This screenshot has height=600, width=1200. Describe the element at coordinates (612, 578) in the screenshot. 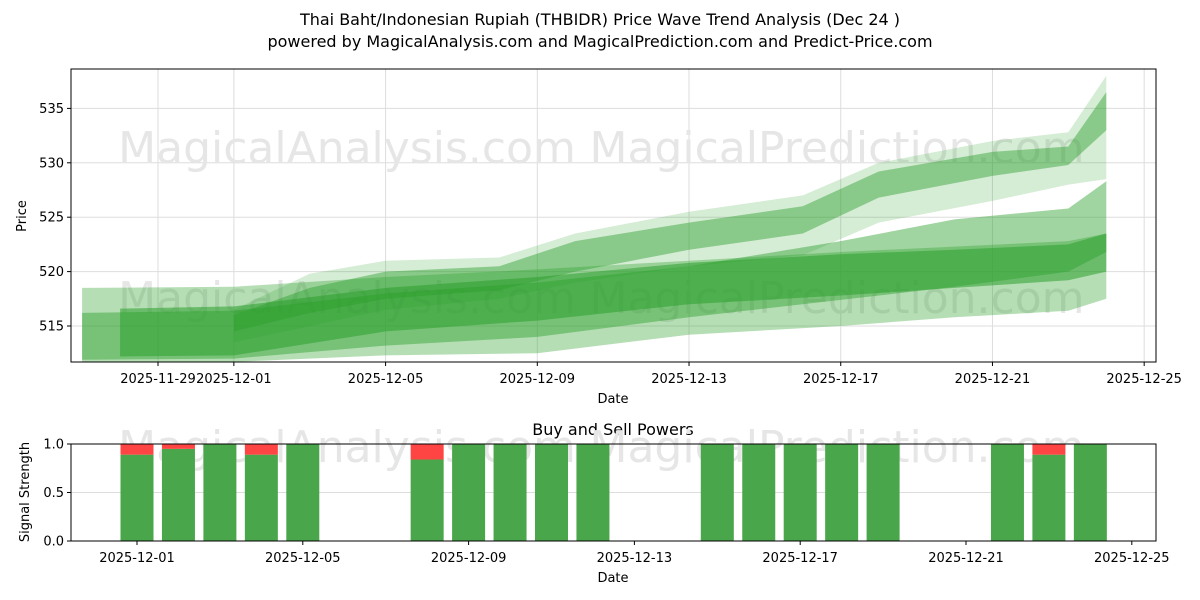

I see `signal-x-axis-label: Date` at that location.